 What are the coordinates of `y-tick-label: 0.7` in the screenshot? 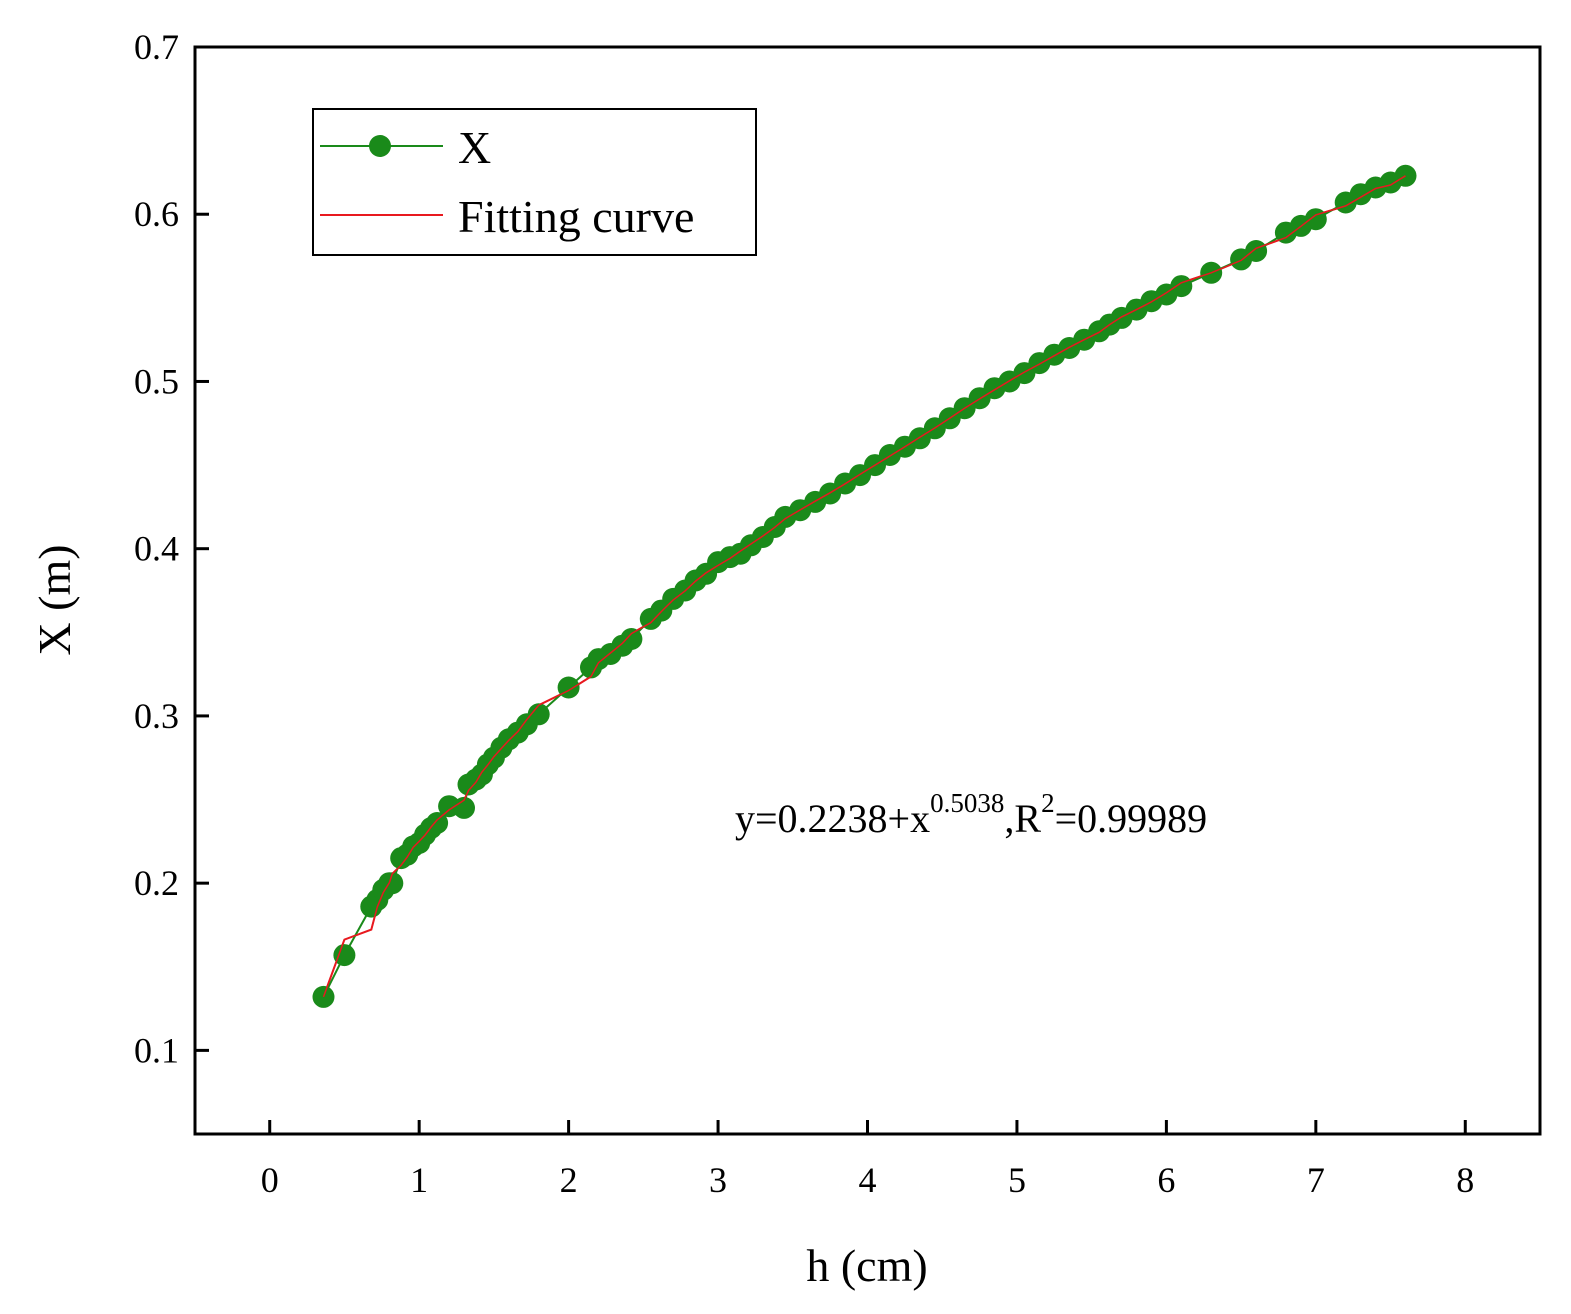 It's located at (156, 47).